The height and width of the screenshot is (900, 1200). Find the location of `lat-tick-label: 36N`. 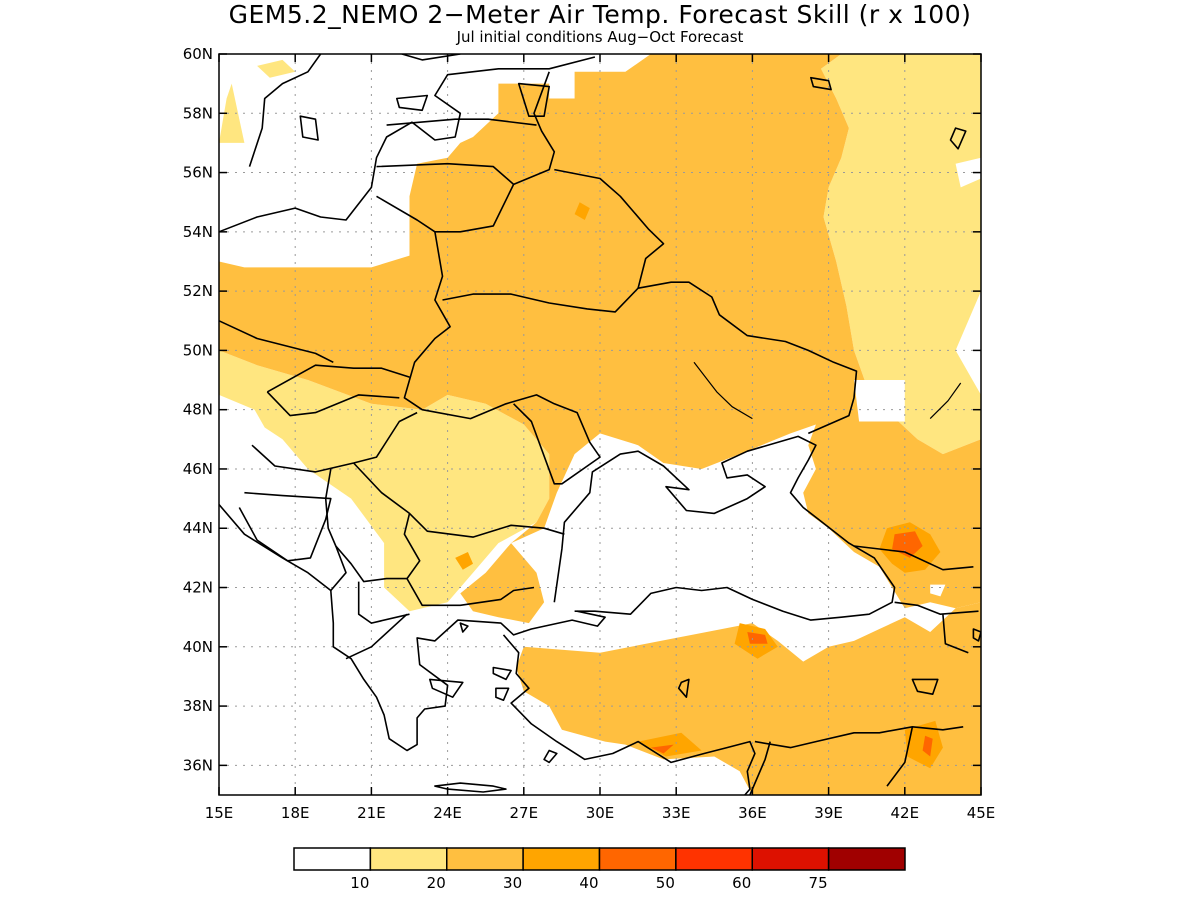

lat-tick-label: 36N is located at coordinates (198, 765).